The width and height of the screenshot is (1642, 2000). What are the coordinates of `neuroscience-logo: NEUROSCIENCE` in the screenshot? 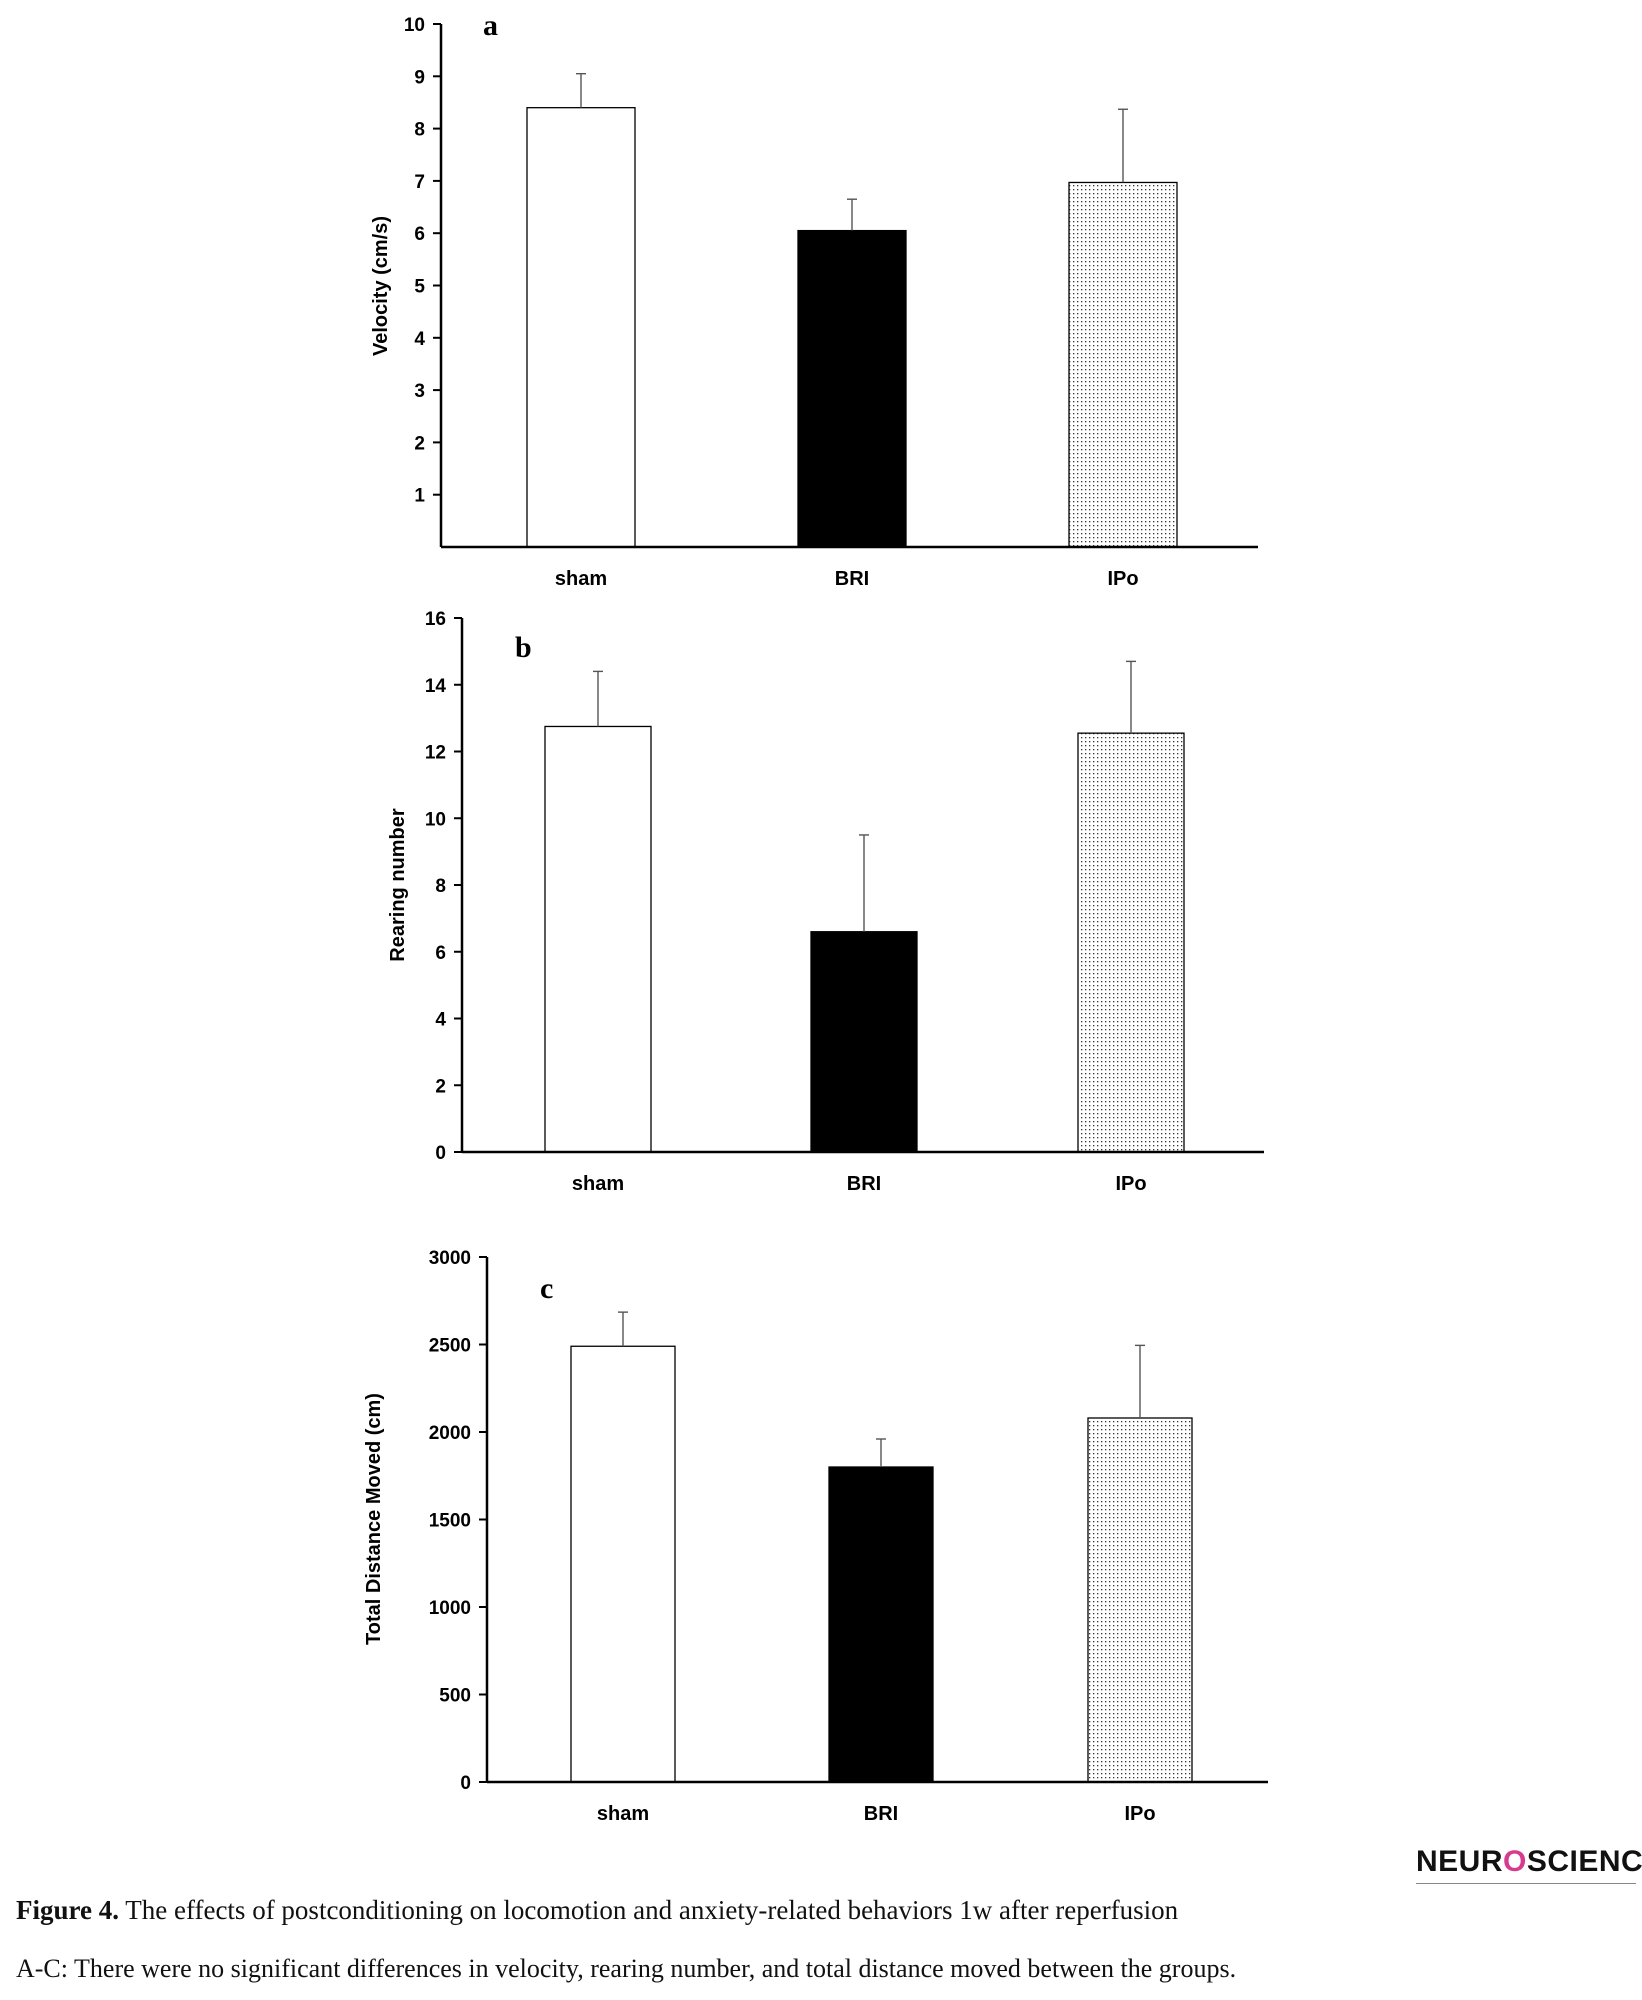 It's located at (1529, 1865).